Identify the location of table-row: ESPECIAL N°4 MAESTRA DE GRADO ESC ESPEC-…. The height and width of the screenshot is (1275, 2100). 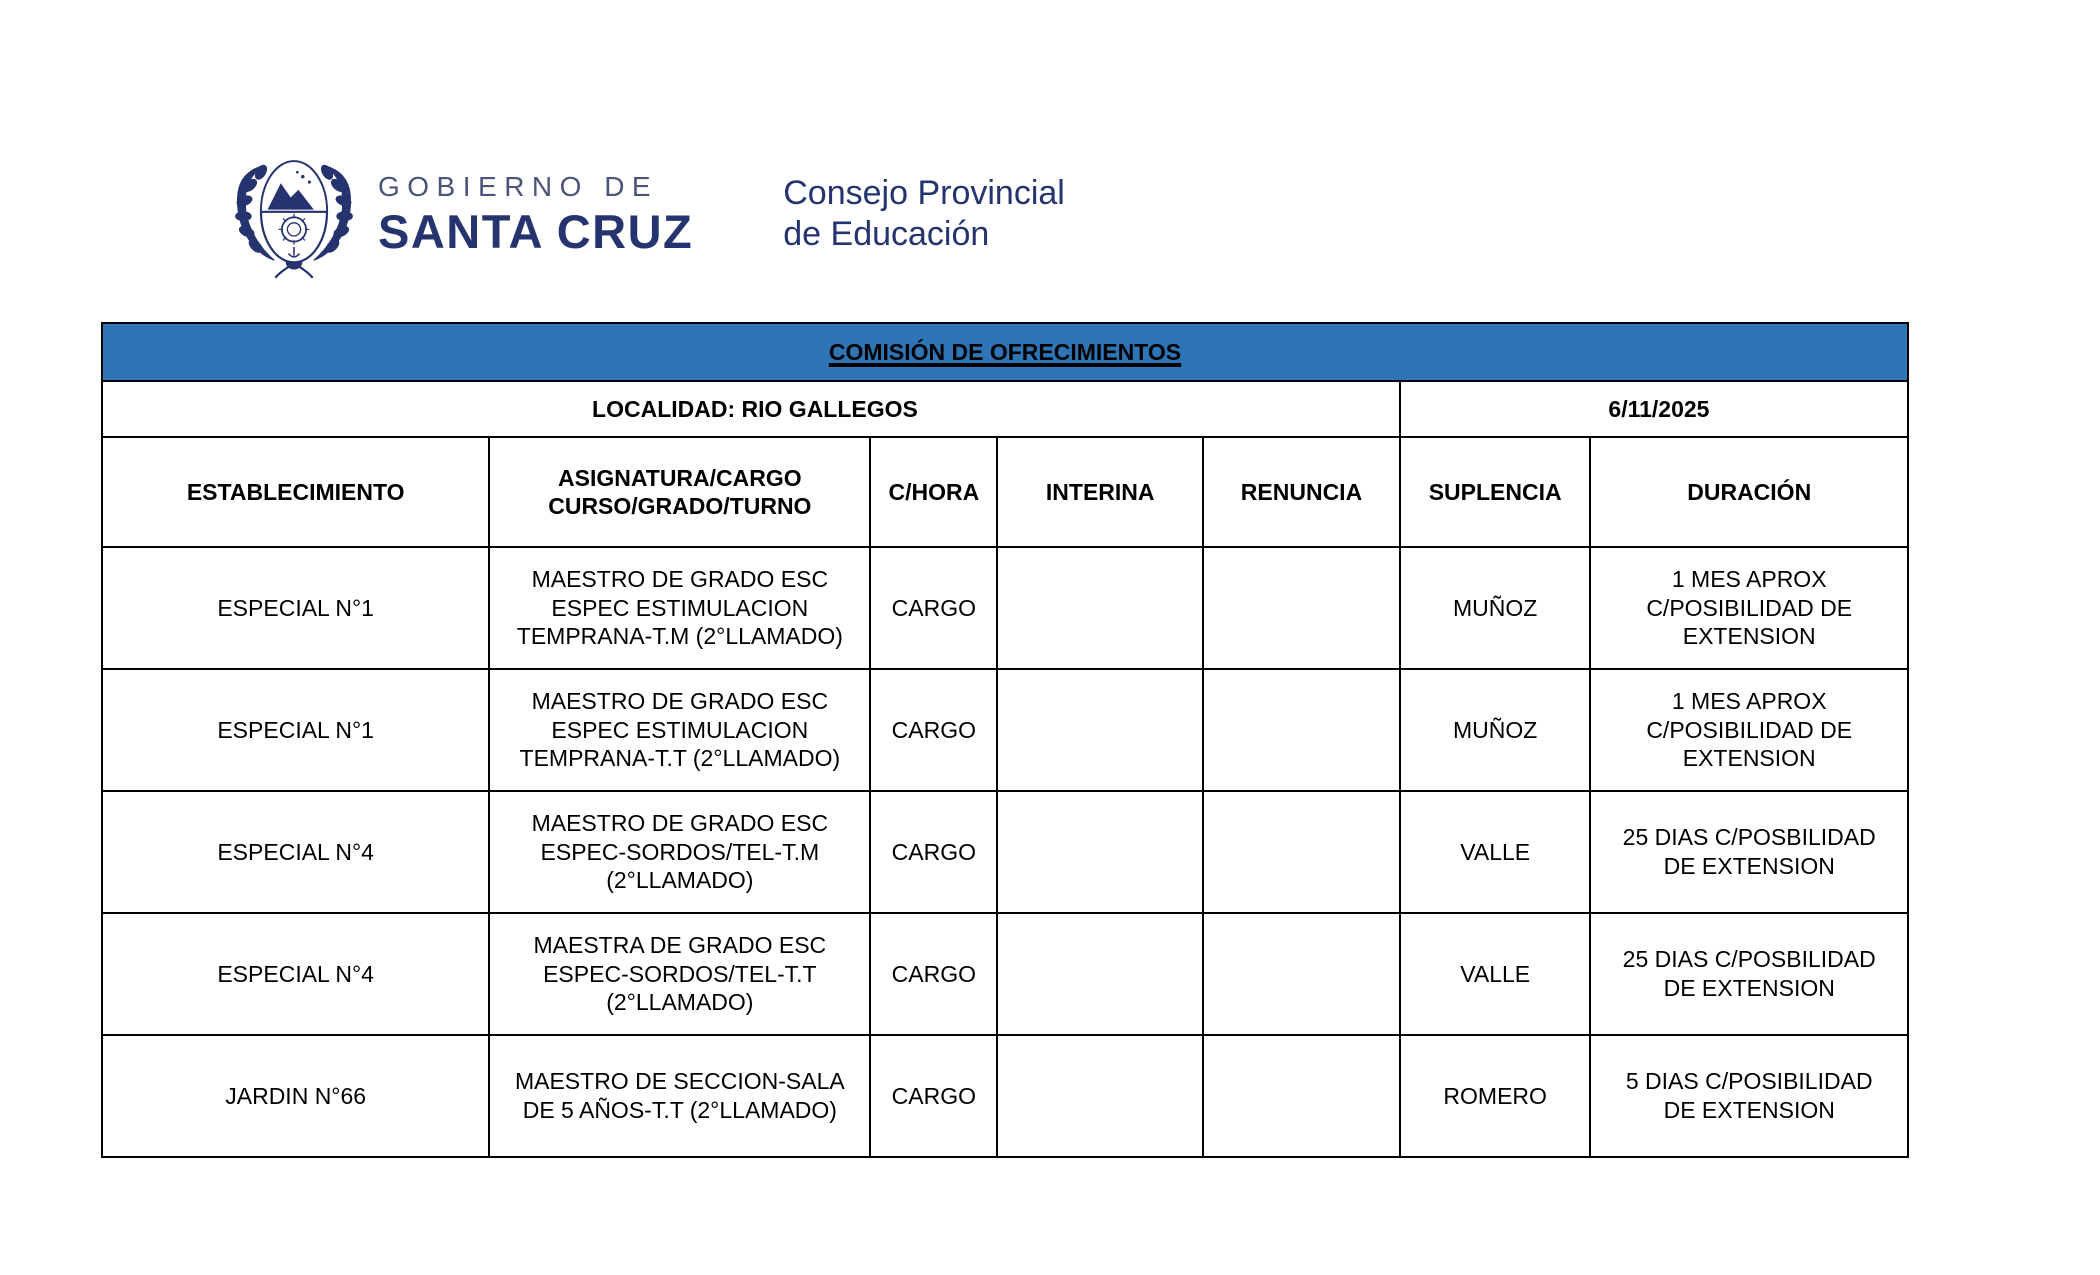
(1004, 974).